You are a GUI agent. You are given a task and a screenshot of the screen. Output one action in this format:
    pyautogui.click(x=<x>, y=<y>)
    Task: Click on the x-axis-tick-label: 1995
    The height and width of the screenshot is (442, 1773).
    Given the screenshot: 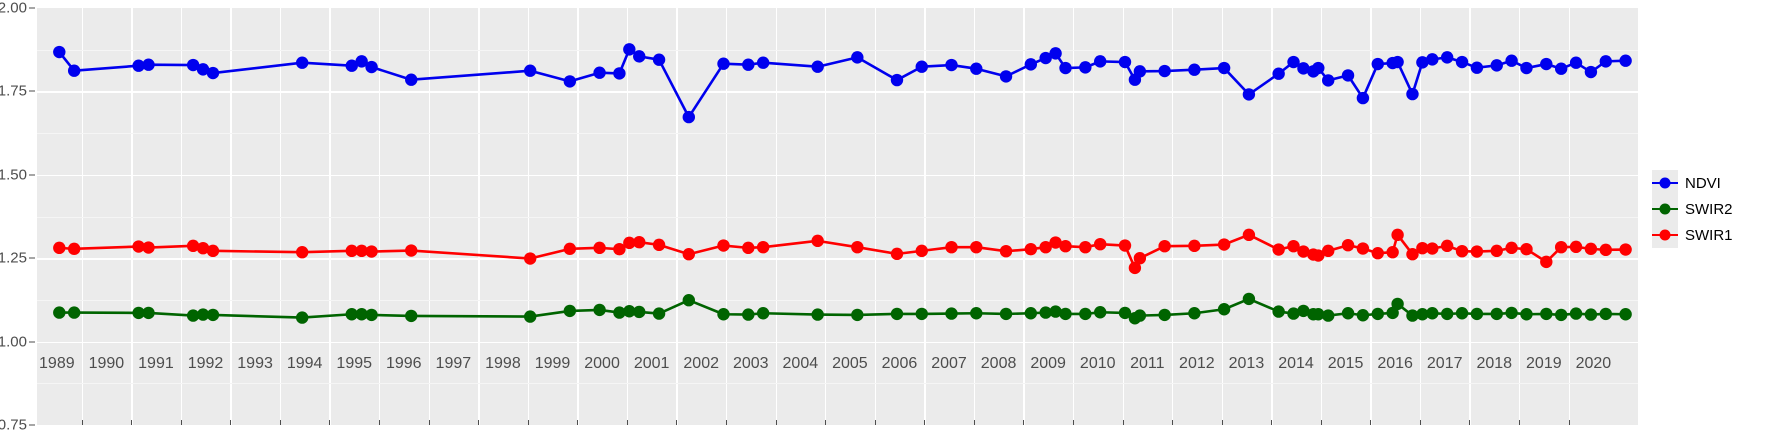 What is the action you would take?
    pyautogui.click(x=354, y=363)
    